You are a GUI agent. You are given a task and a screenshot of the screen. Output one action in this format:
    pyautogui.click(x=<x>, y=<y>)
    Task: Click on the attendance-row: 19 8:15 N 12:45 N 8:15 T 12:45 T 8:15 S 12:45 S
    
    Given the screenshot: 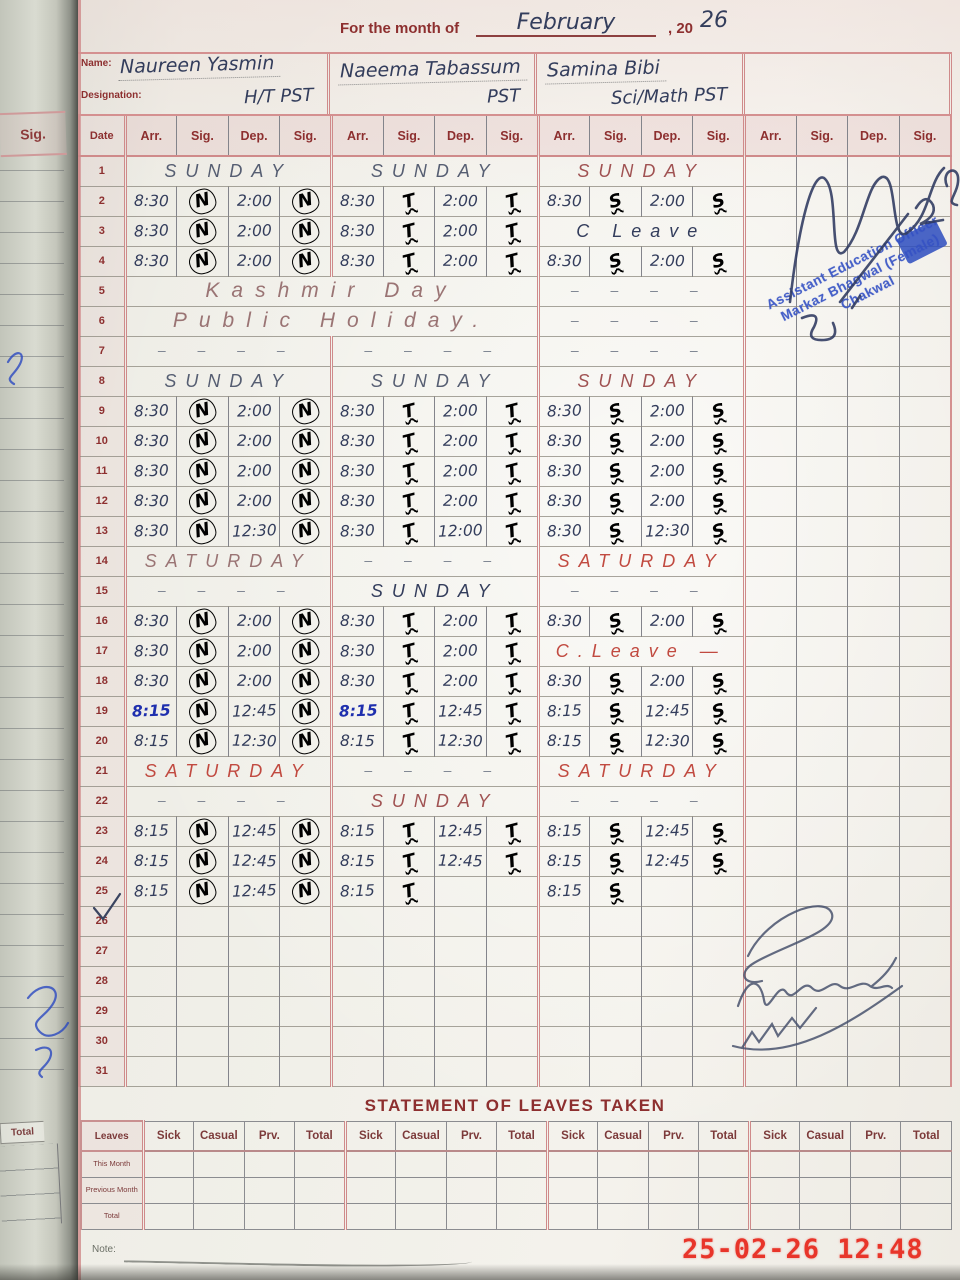 What is the action you would take?
    pyautogui.click(x=515, y=711)
    